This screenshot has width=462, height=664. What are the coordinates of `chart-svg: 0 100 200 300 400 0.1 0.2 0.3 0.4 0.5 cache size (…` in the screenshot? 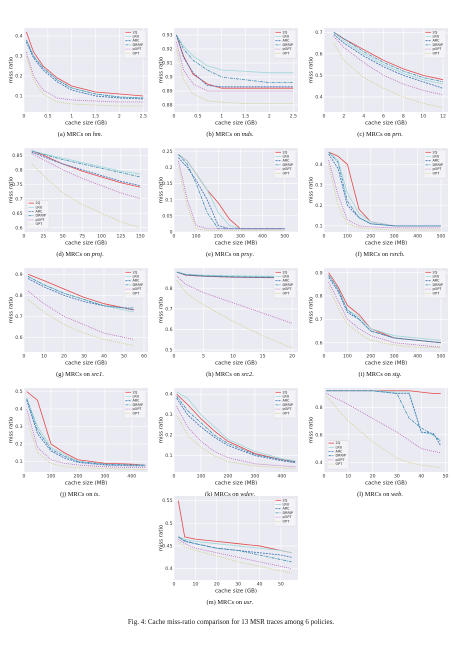 It's located at (78, 437).